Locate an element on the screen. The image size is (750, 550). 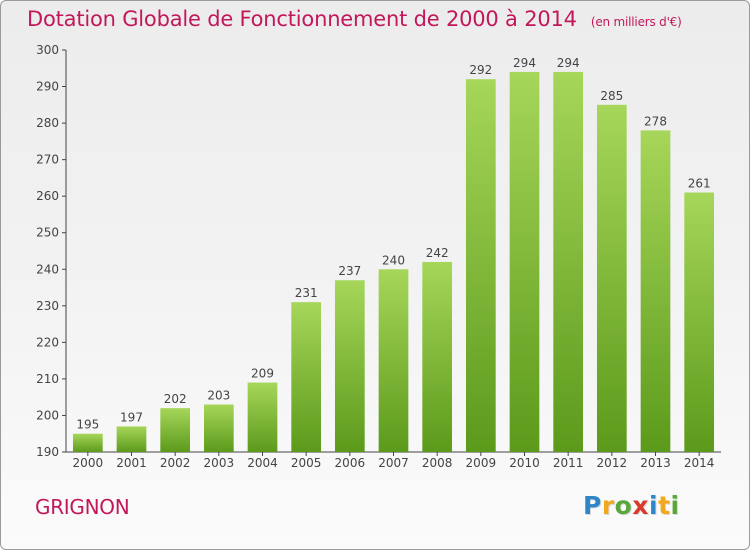
bar-2010 is located at coordinates (524, 261).